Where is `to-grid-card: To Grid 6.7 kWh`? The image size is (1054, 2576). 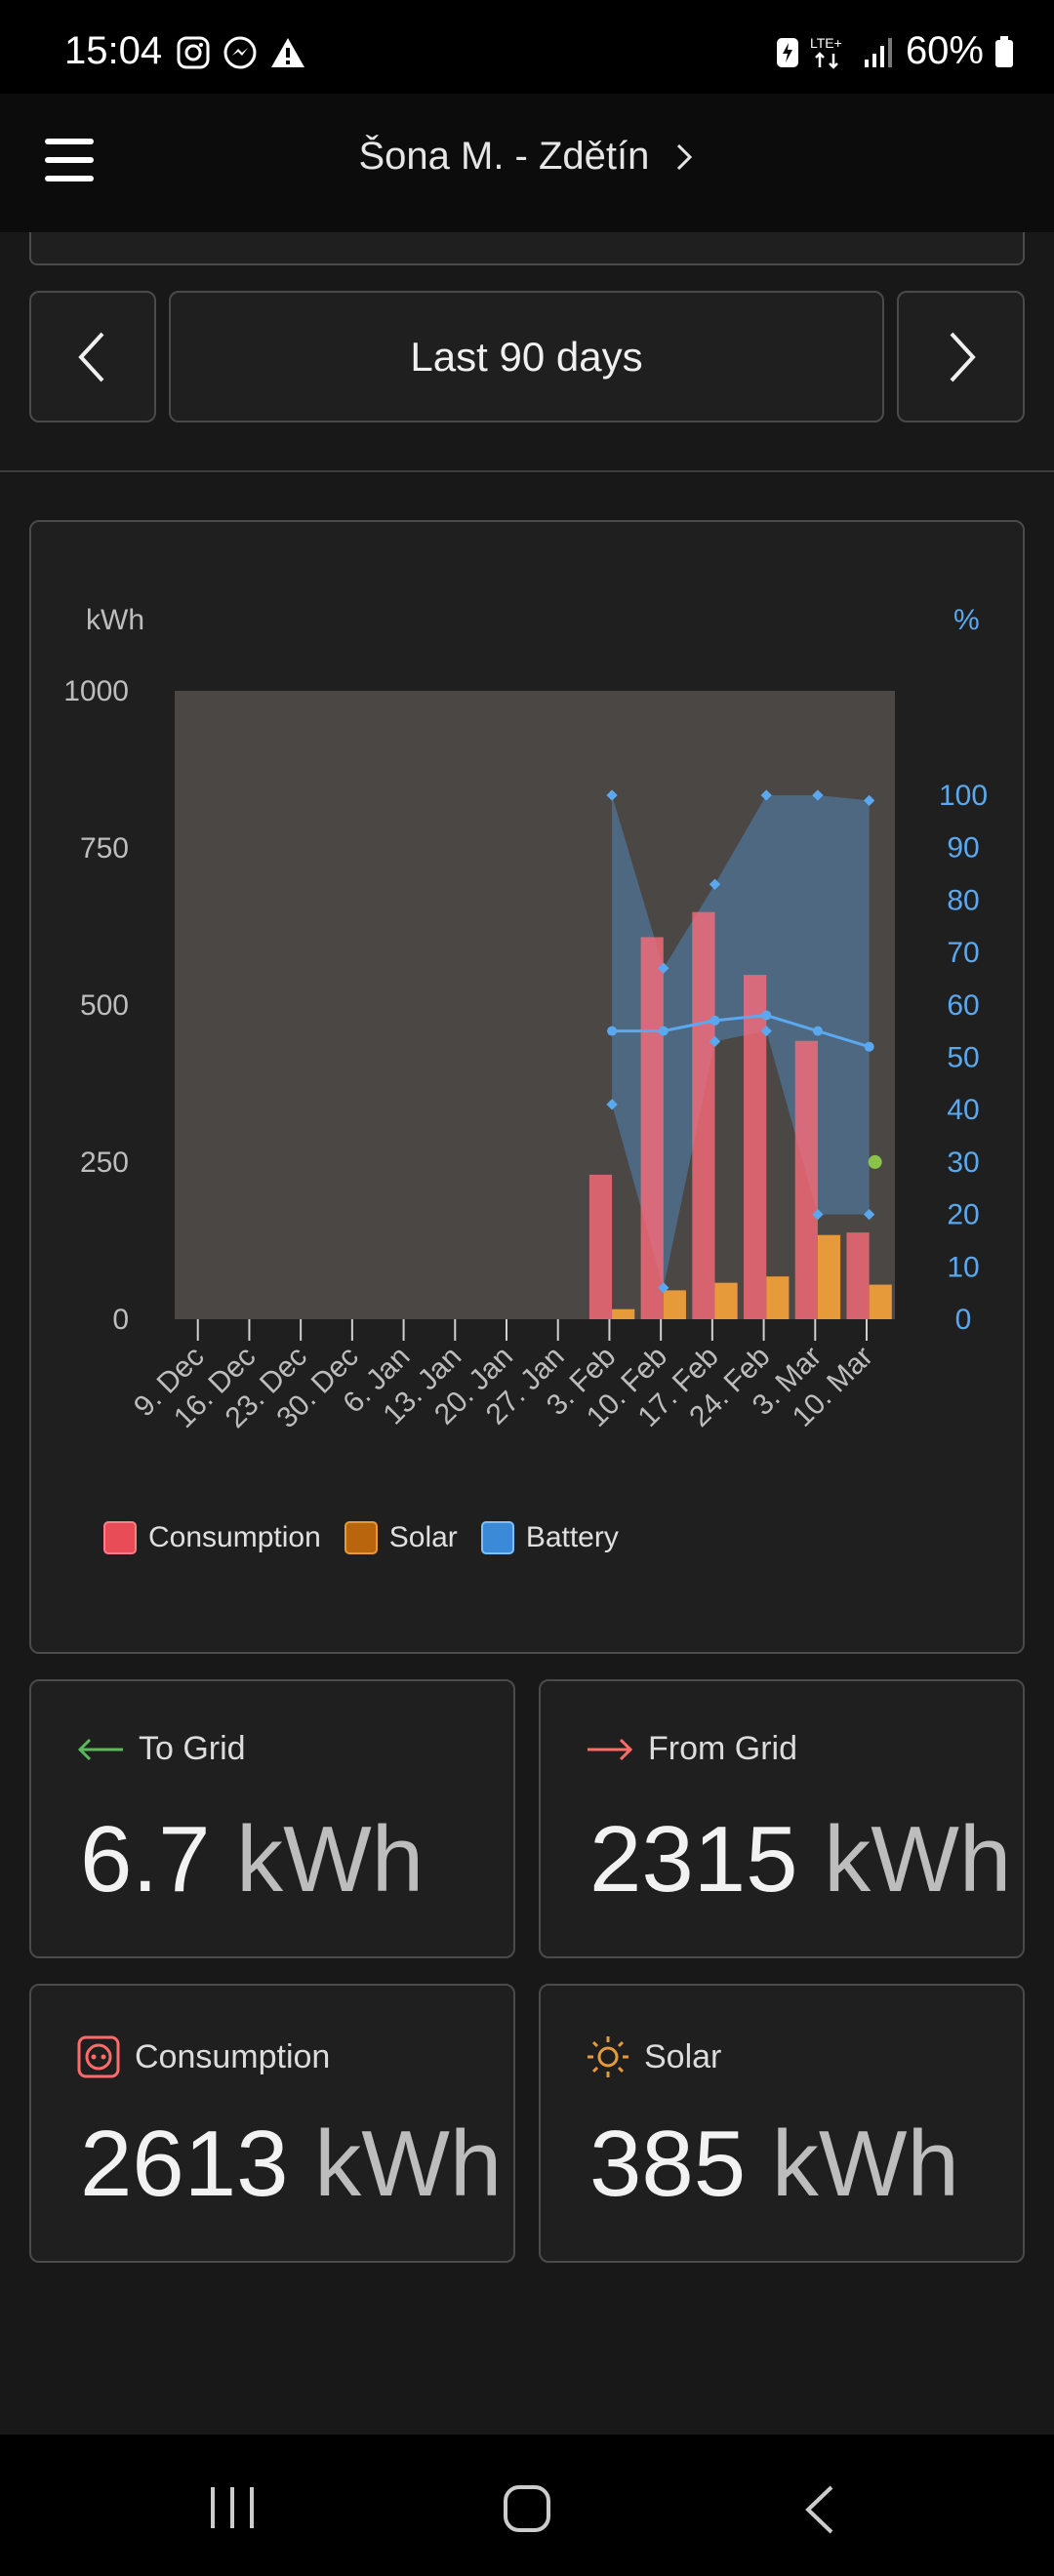 to-grid-card: To Grid 6.7 kWh is located at coordinates (272, 1818).